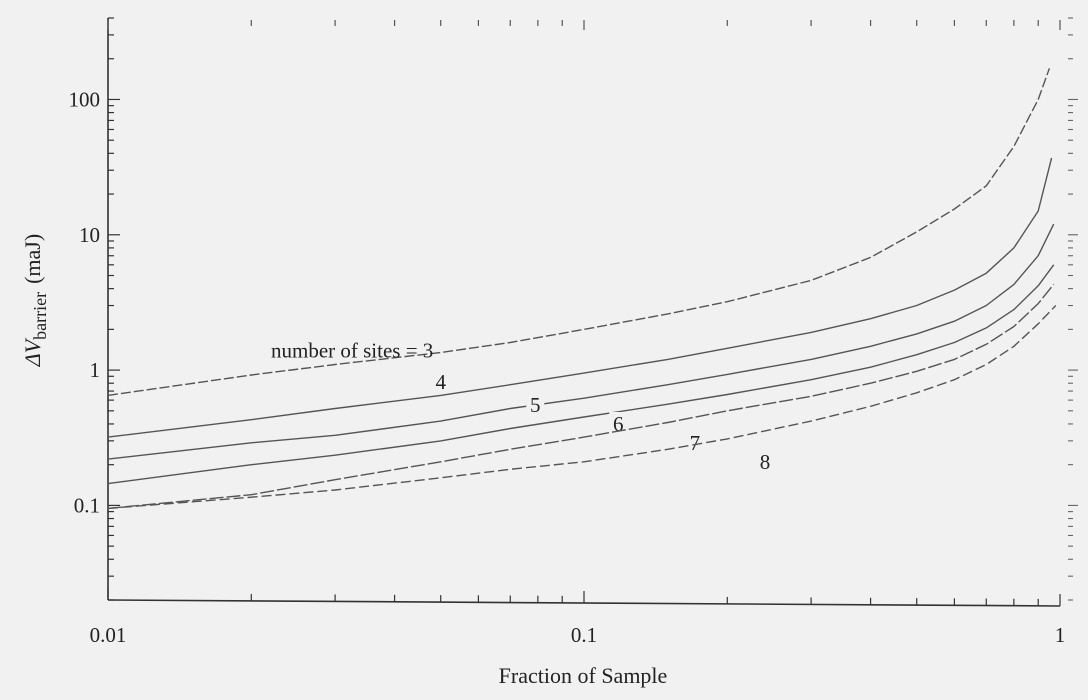 The width and height of the screenshot is (1088, 700). I want to click on y-tick-label: 100, so click(85, 99).